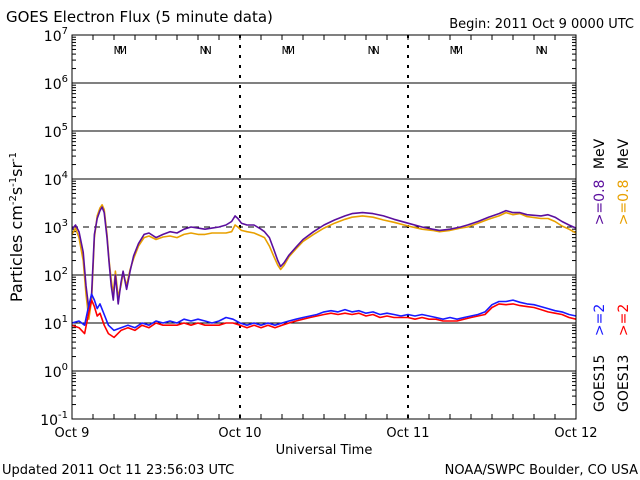  I want to click on y-tick-label: 10⁷, so click(56, 35).